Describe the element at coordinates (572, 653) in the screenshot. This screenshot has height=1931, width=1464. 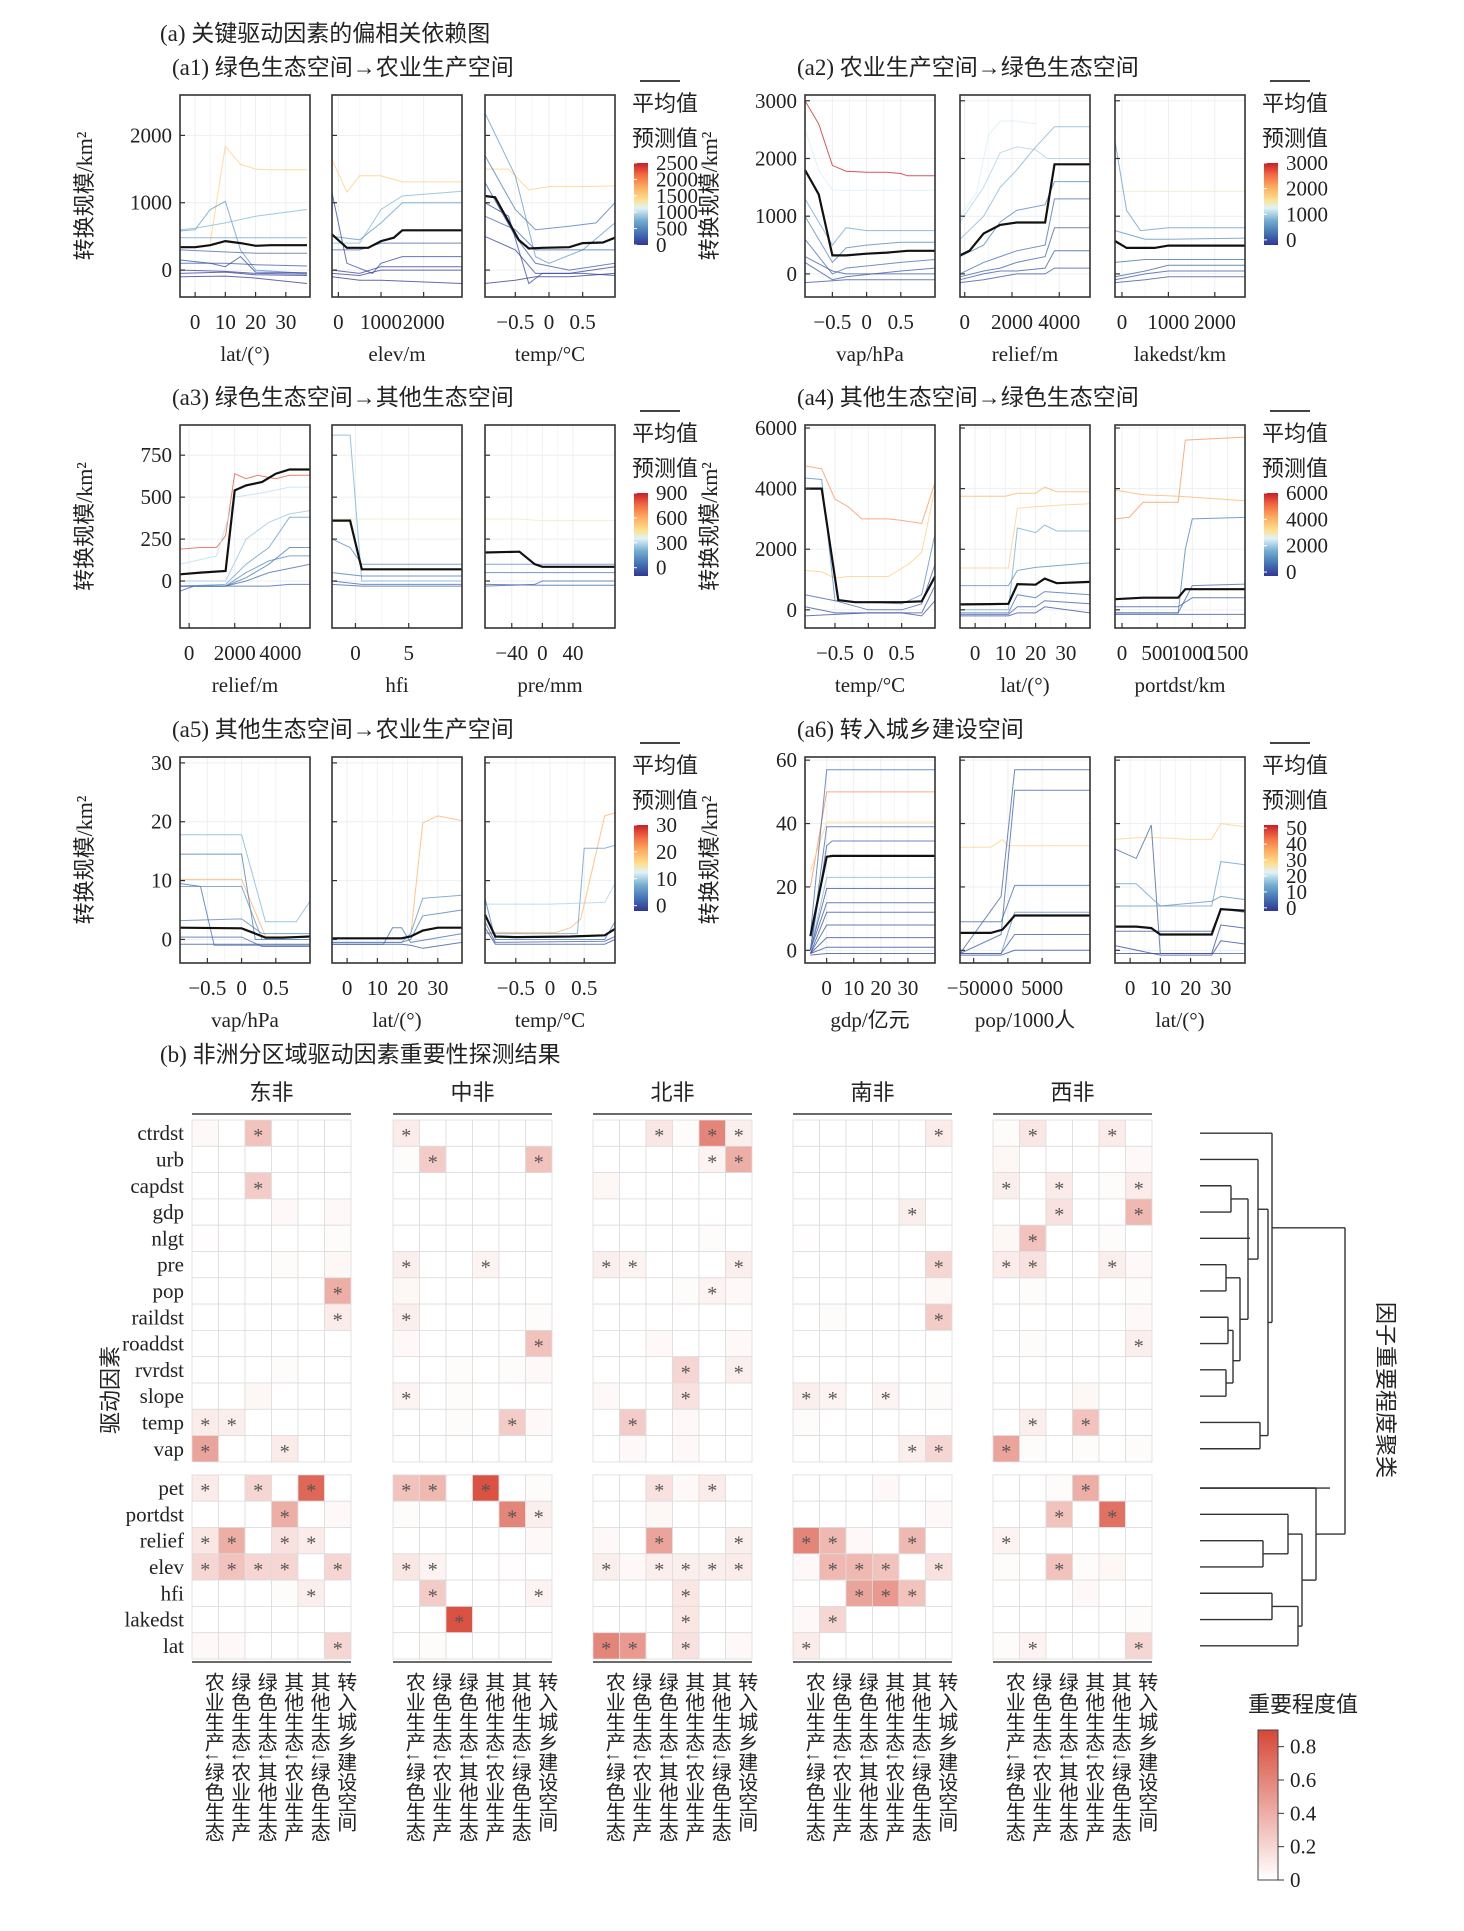
I see `x-tick-label: 40` at that location.